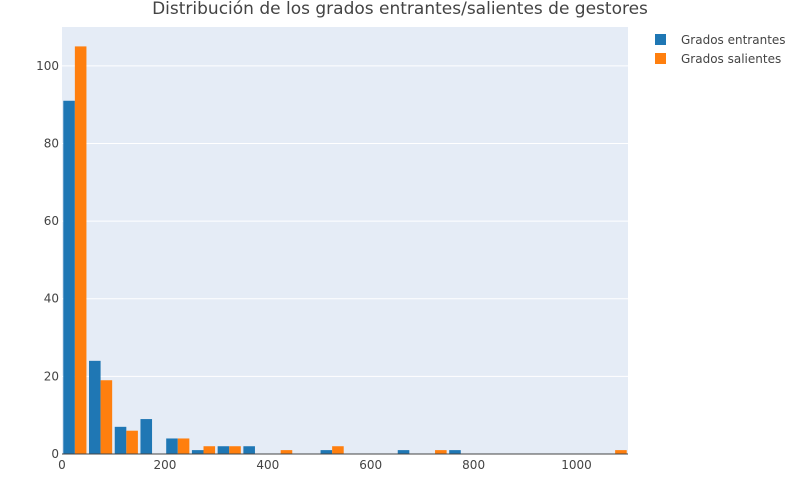  What do you see at coordinates (51, 221) in the screenshot?
I see `y-tick-label: 60` at bounding box center [51, 221].